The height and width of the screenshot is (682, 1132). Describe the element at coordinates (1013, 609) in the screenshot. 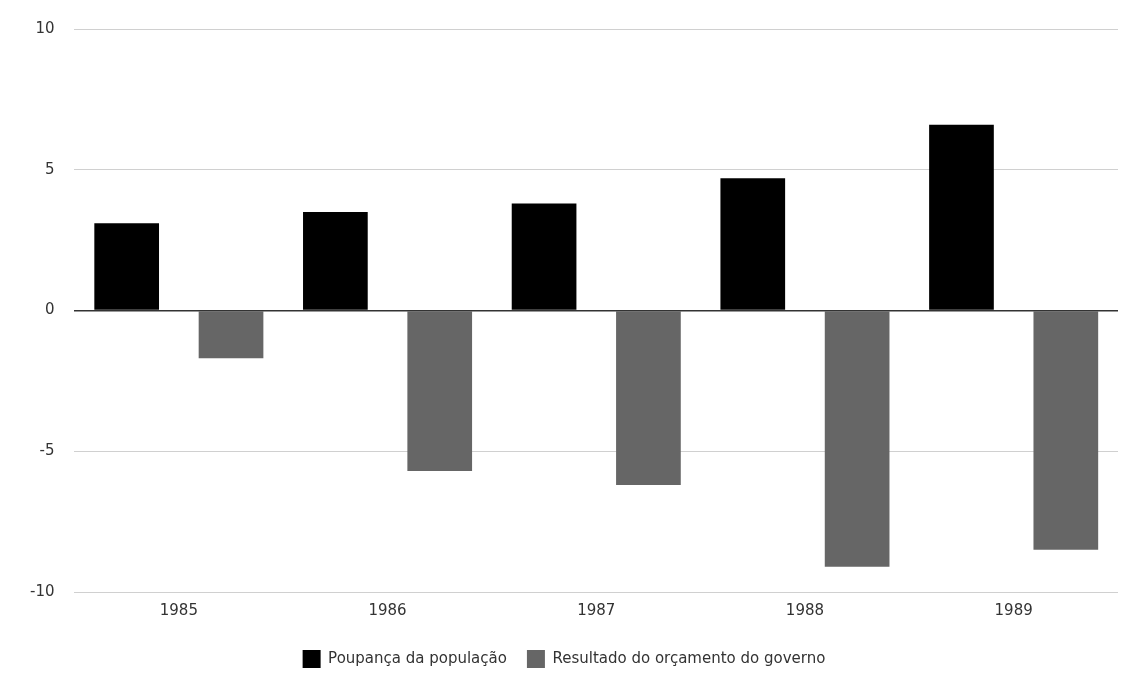

I see `x-tick-label: 1989` at that location.